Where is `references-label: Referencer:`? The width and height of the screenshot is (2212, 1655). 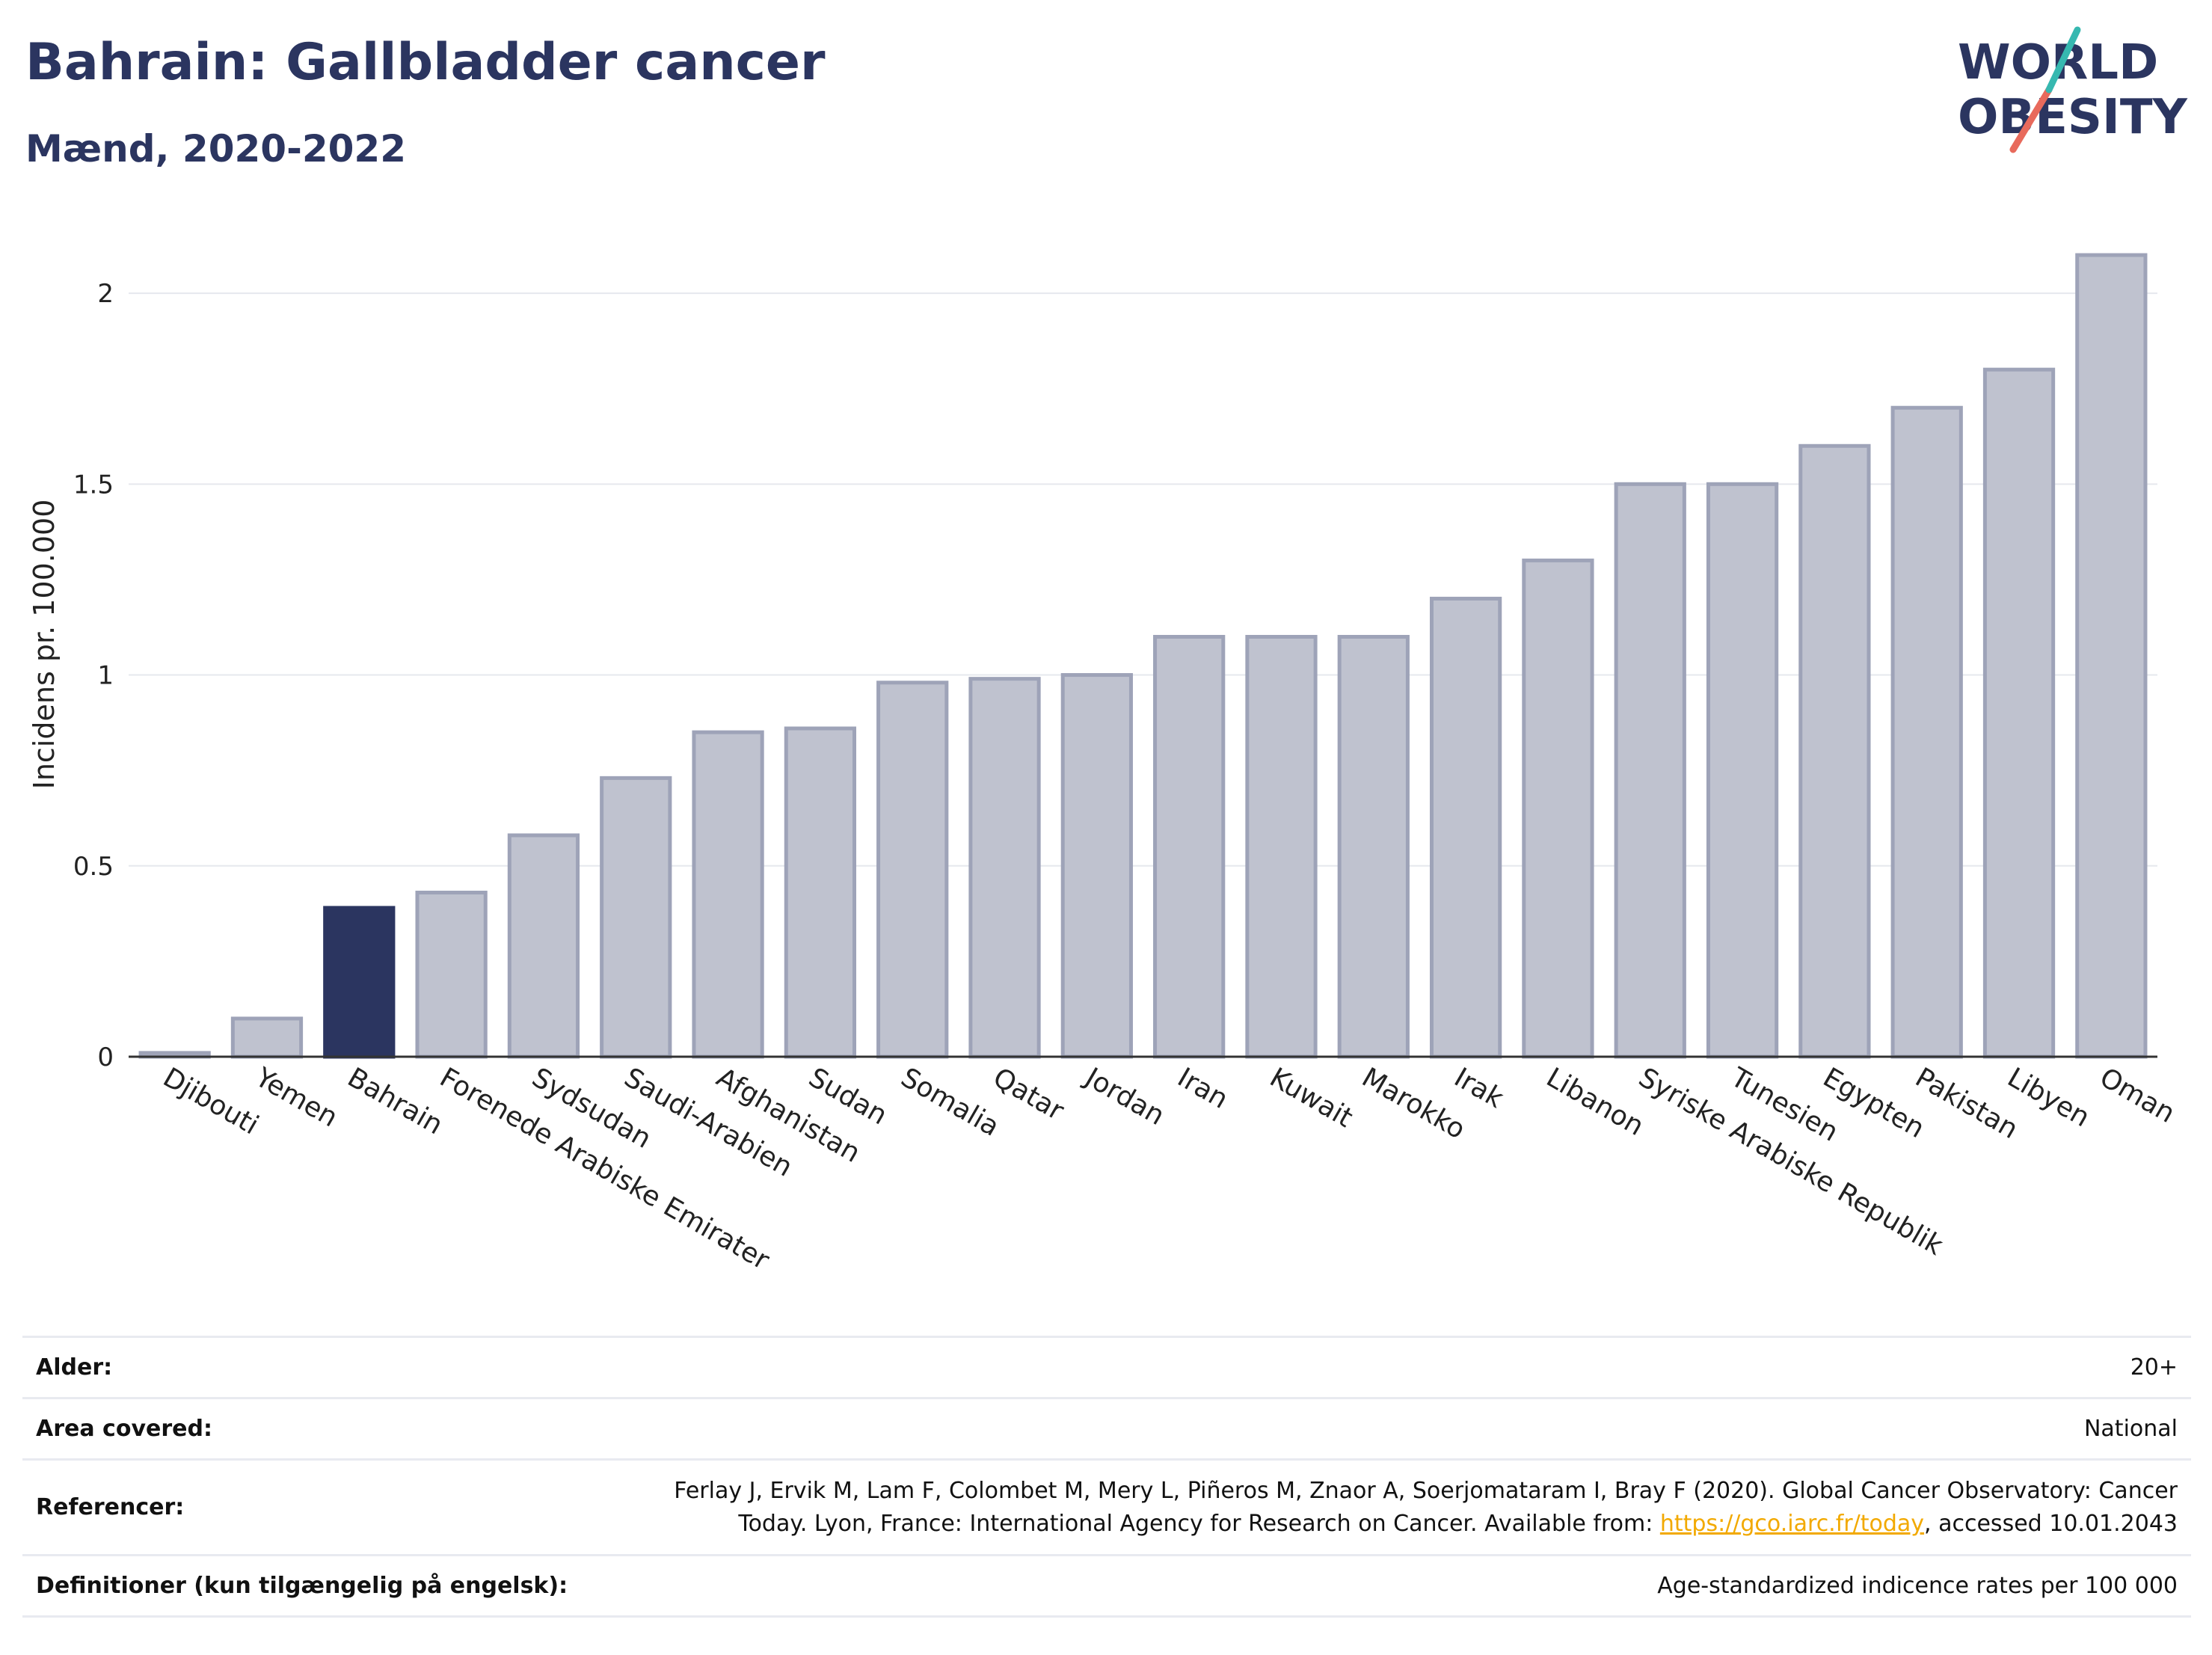 references-label: Referencer: is located at coordinates (312, 1507).